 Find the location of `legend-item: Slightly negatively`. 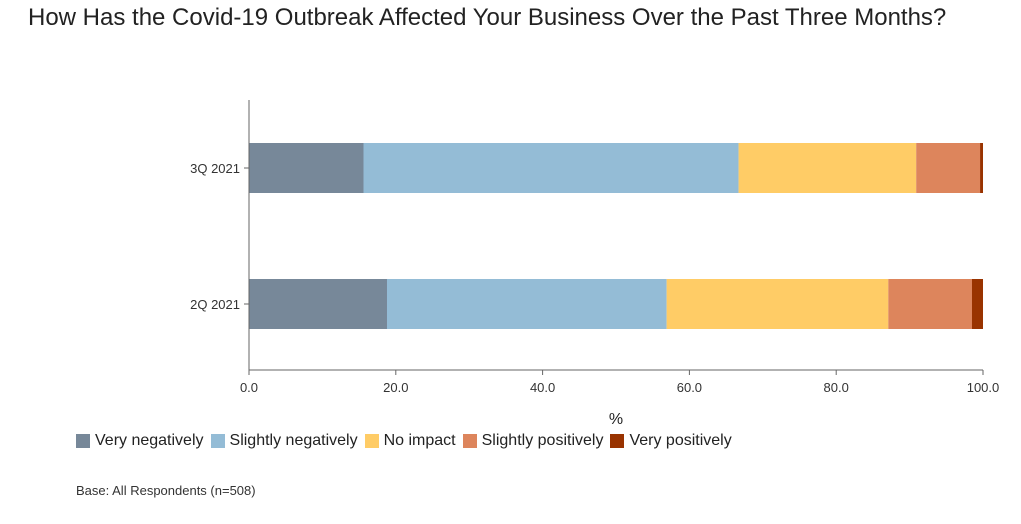

legend-item: Slightly negatively is located at coordinates (284, 441).